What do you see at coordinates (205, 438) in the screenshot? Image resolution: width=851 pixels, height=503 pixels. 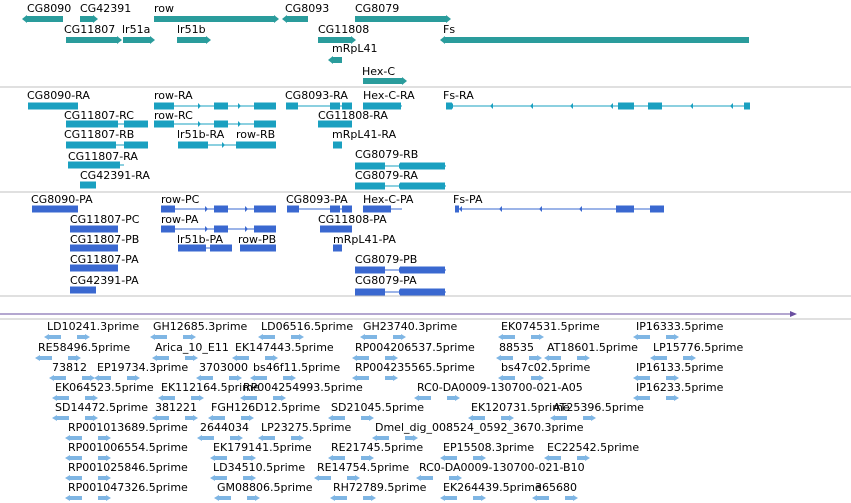 I see `est-feature-2644034-start` at bounding box center [205, 438].